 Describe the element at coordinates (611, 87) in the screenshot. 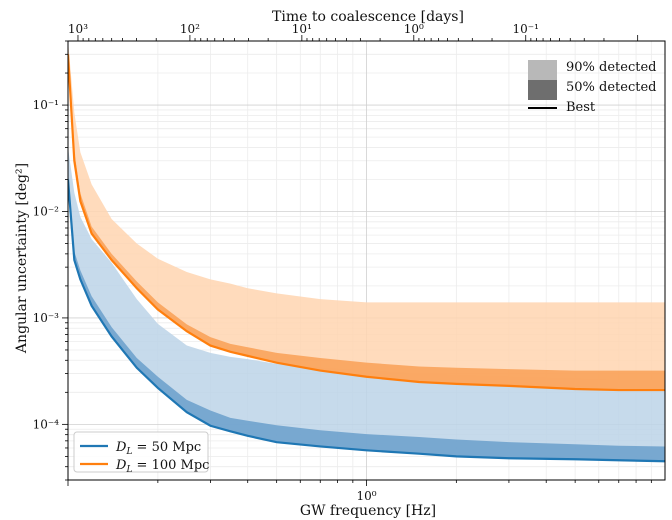

I see `legend-label: 50% detected` at that location.